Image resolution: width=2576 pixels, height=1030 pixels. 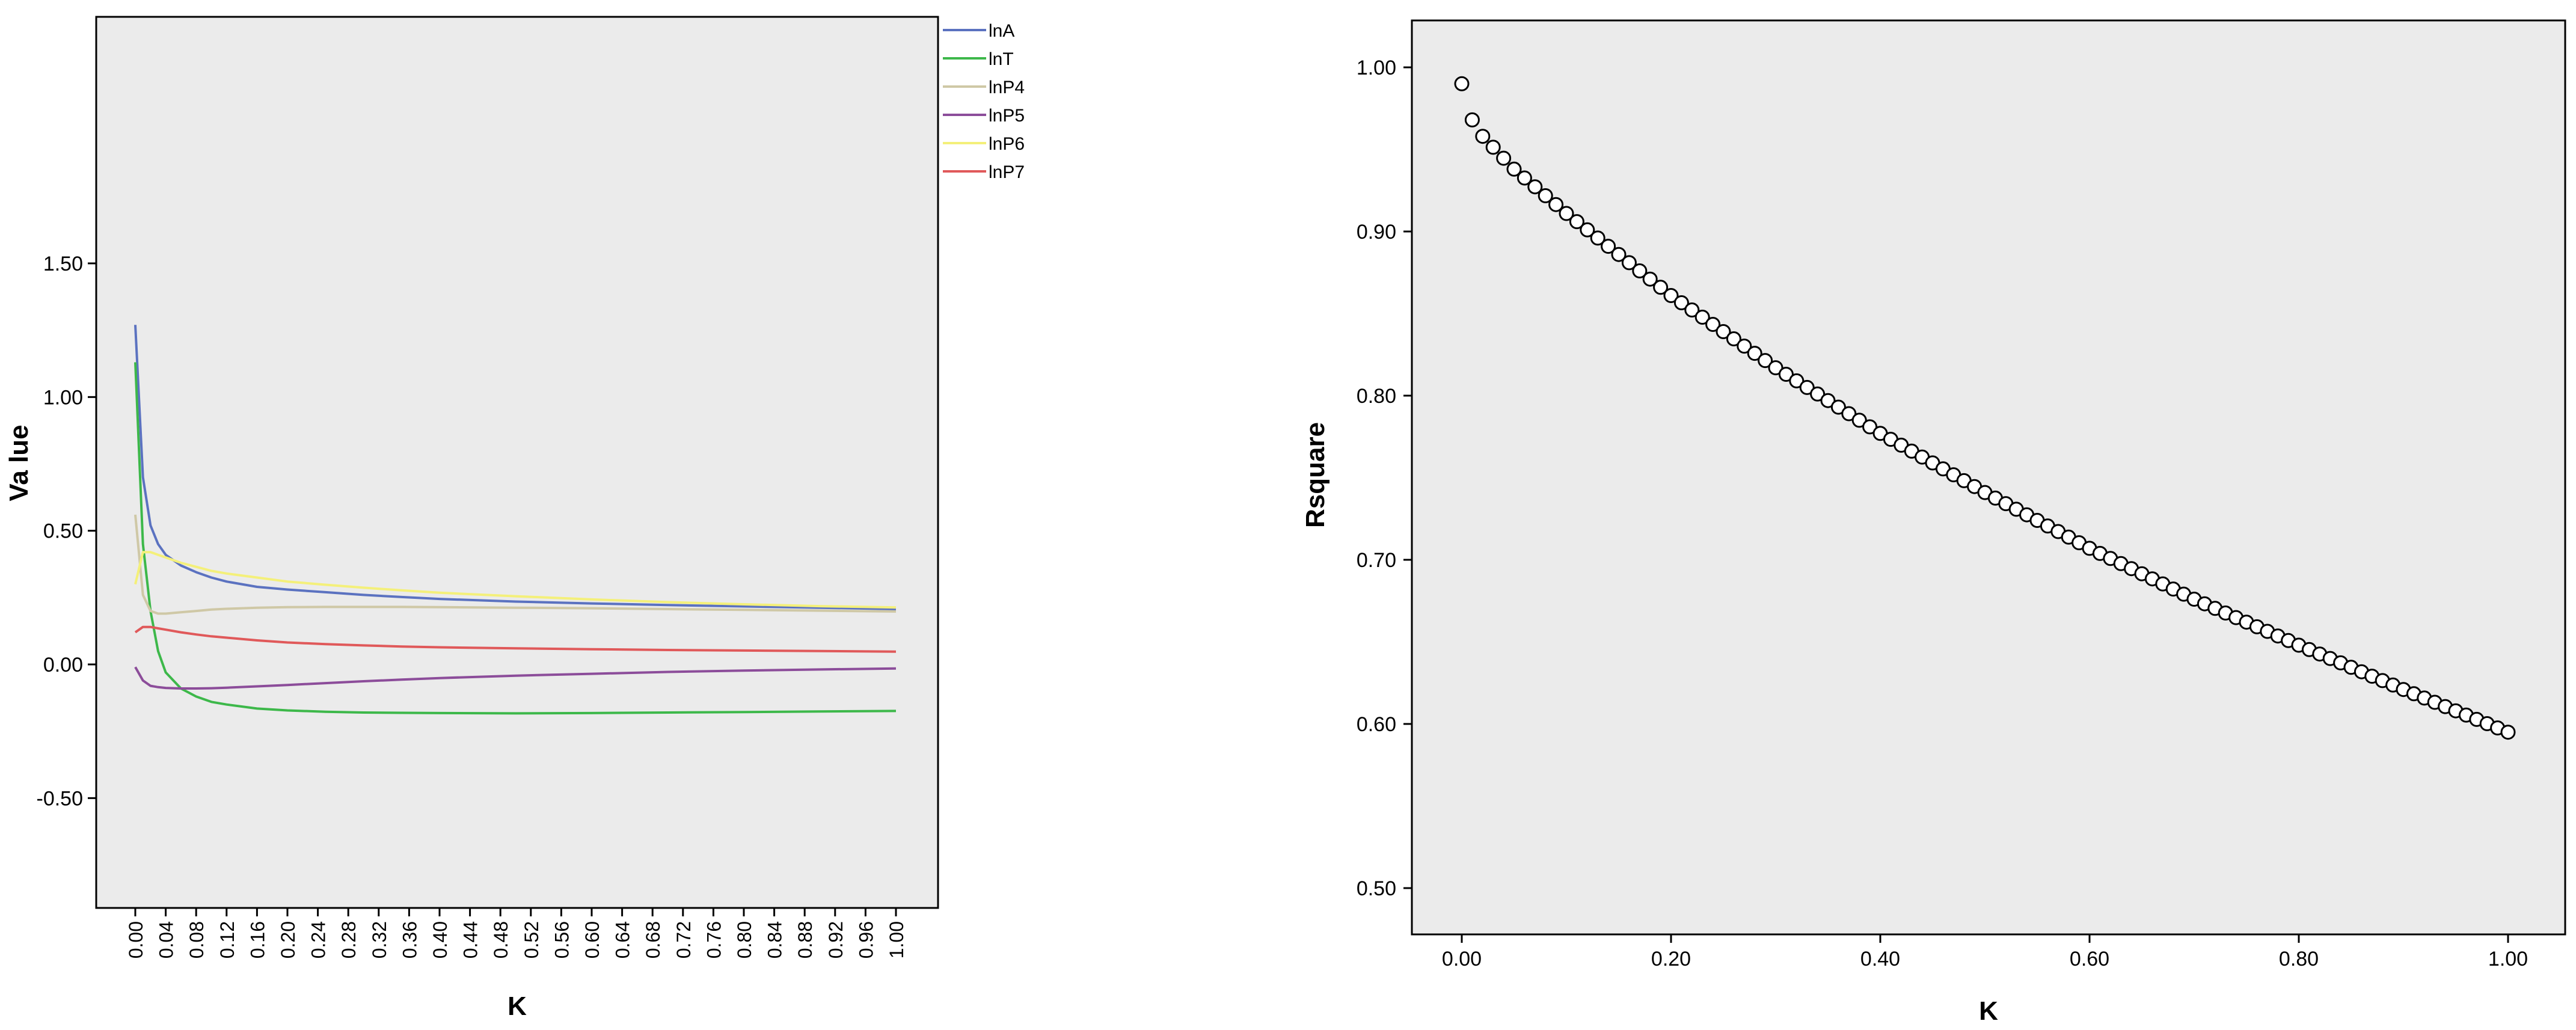 I want to click on x-tick-label-right: 0.00, so click(x=1462, y=959).